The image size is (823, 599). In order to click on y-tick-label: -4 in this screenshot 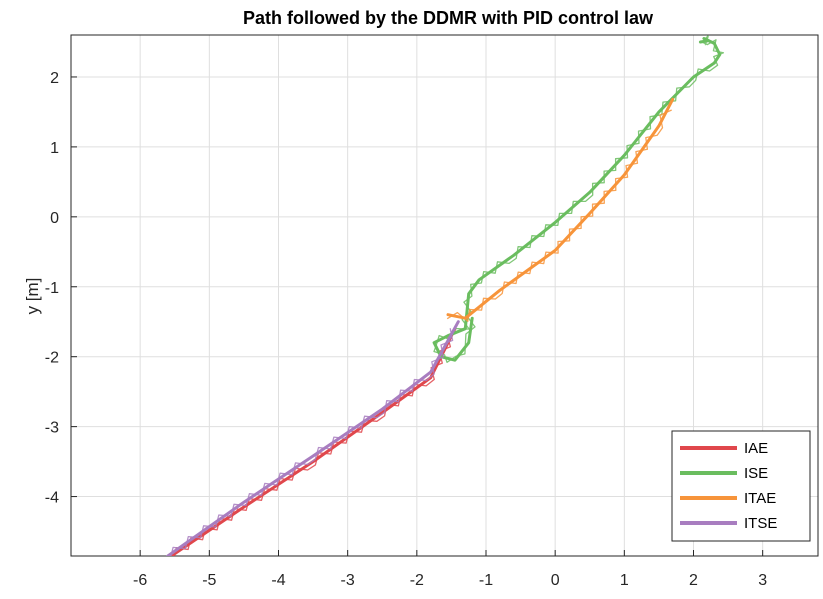, I will do `click(52, 498)`.